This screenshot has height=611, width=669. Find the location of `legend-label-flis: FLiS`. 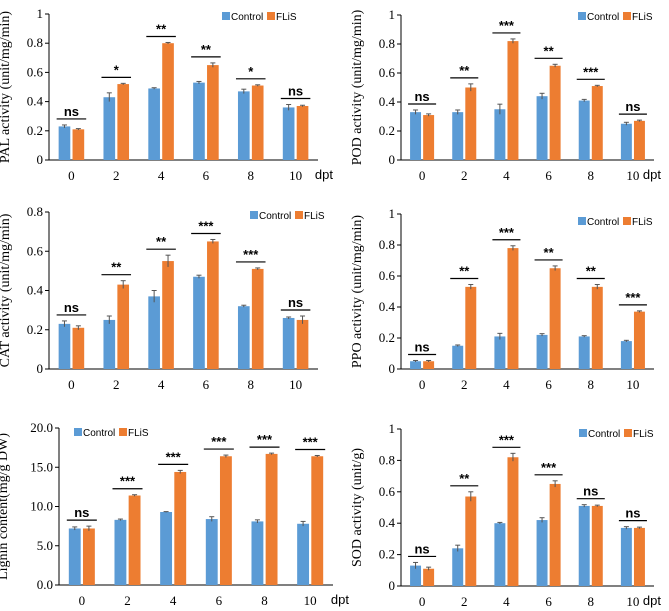

legend-label-flis: FLiS is located at coordinates (642, 17).